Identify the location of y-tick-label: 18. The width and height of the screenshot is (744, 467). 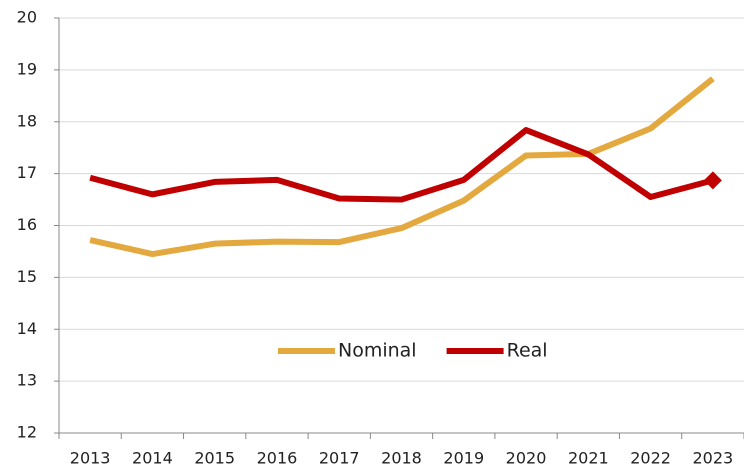
(27, 120).